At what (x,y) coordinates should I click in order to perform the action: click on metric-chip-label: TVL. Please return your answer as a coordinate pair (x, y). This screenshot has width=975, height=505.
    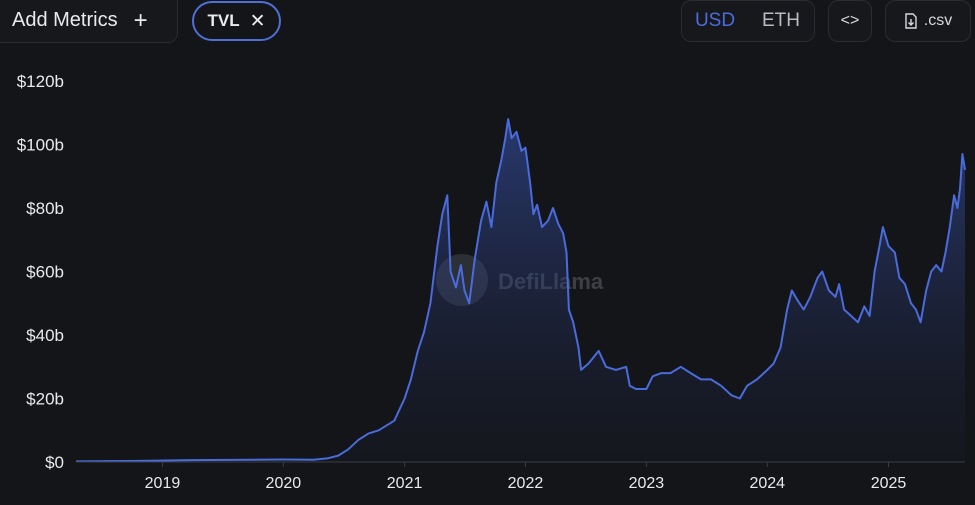
    Looking at the image, I should click on (223, 20).